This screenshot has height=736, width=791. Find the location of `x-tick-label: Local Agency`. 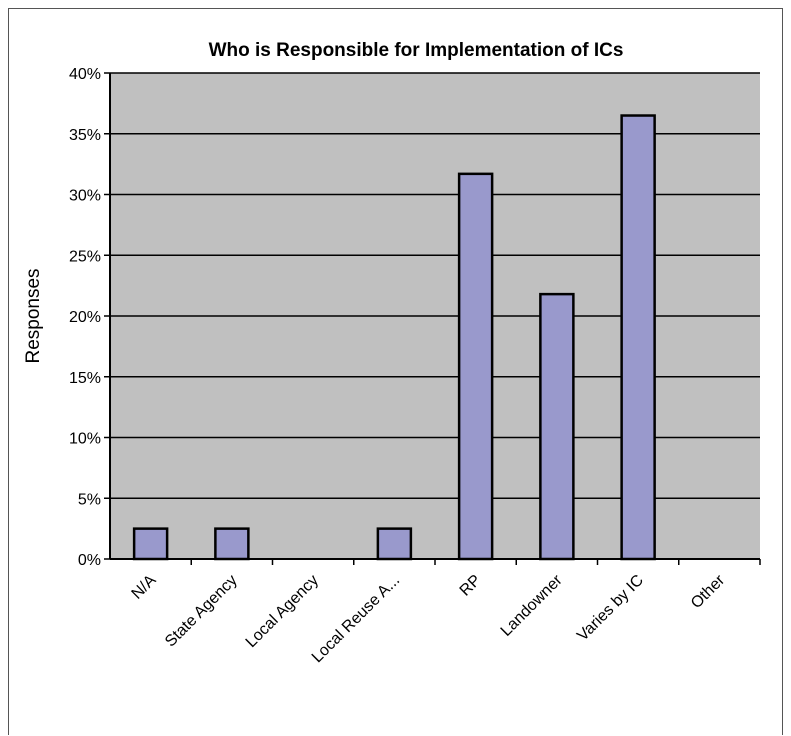

x-tick-label: Local Agency is located at coordinates (282, 611).